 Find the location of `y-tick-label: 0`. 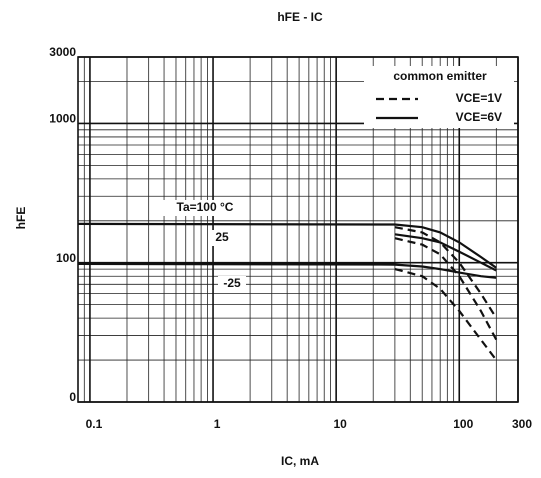

y-tick-label: 0 is located at coordinates (72, 397).